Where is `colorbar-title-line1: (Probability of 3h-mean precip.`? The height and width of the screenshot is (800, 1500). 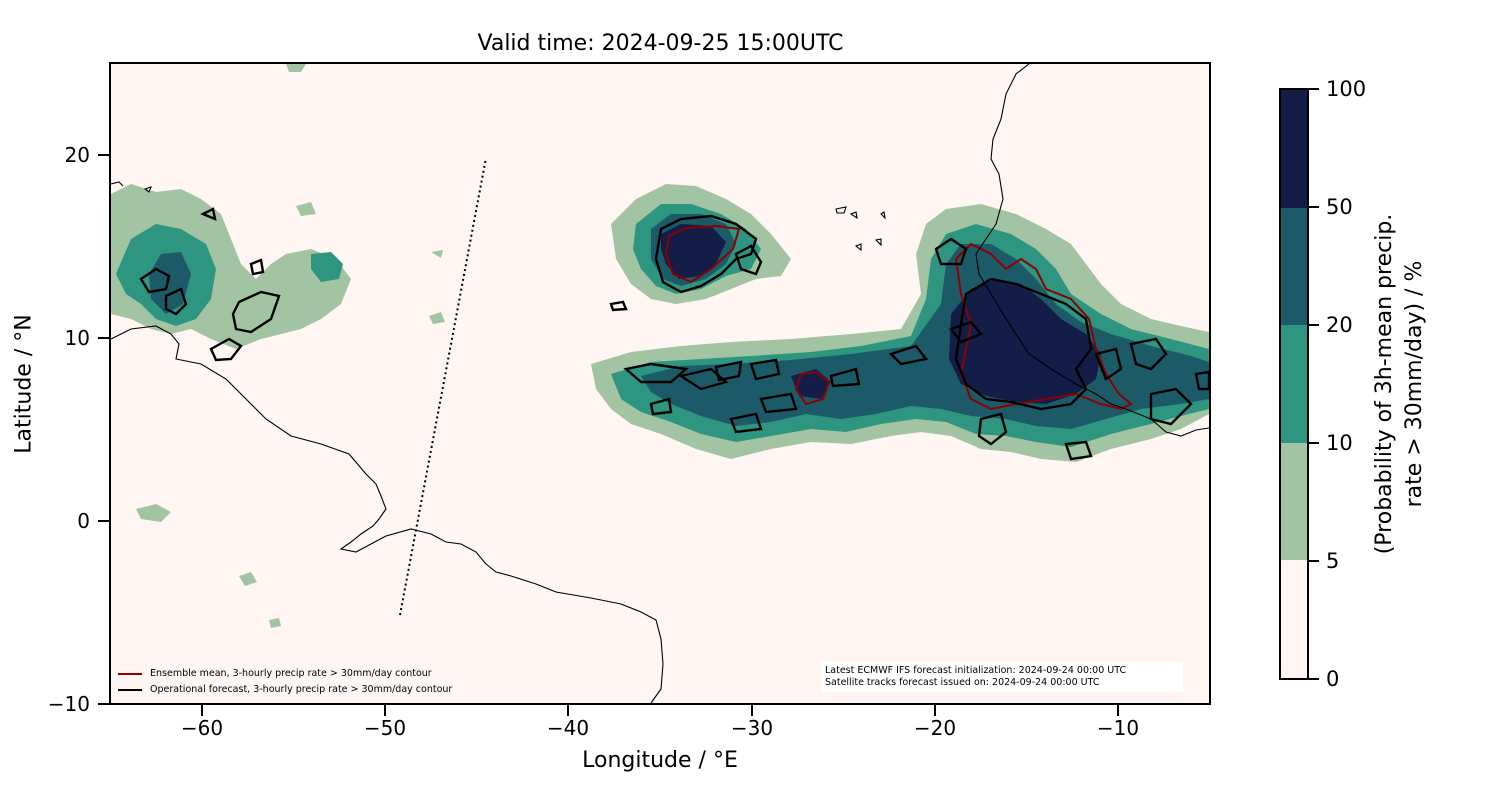 colorbar-title-line1: (Probability of 3h-mean precip. is located at coordinates (1384, 384).